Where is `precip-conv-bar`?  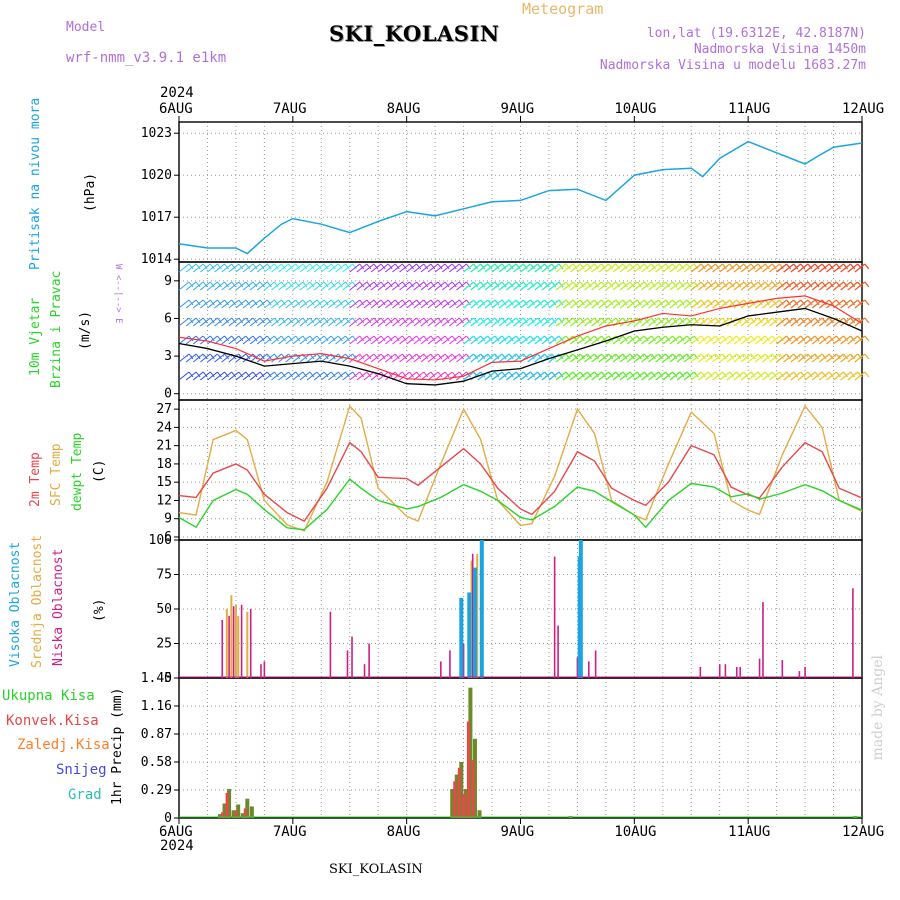
precip-conv-bar is located at coordinates (468, 769).